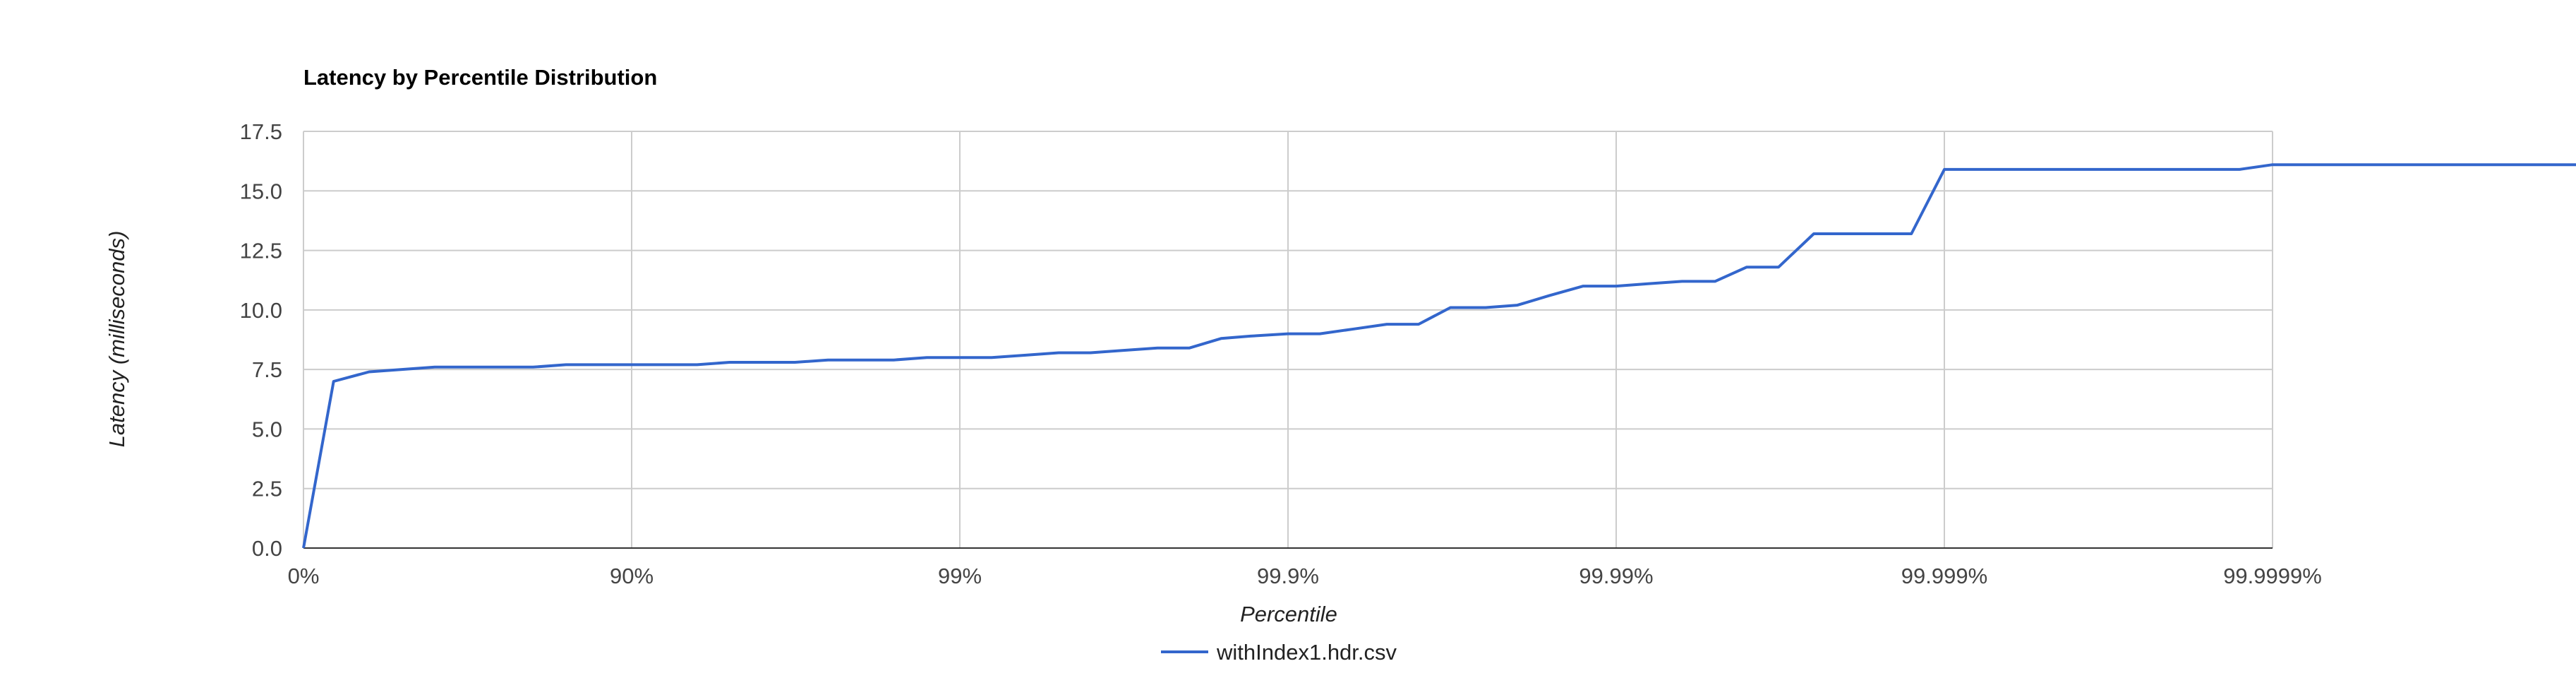 The width and height of the screenshot is (2576, 678). Describe the element at coordinates (267, 489) in the screenshot. I see `y-tick-label: 2.5` at that location.